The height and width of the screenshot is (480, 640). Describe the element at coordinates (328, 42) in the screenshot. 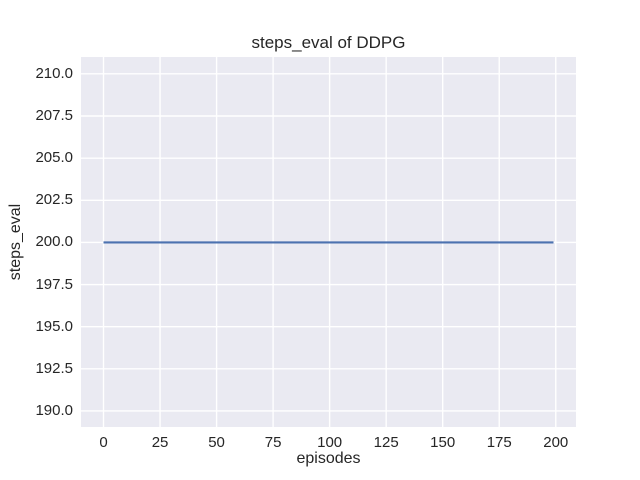

I see `chart-title: steps_eval of DDPG` at that location.